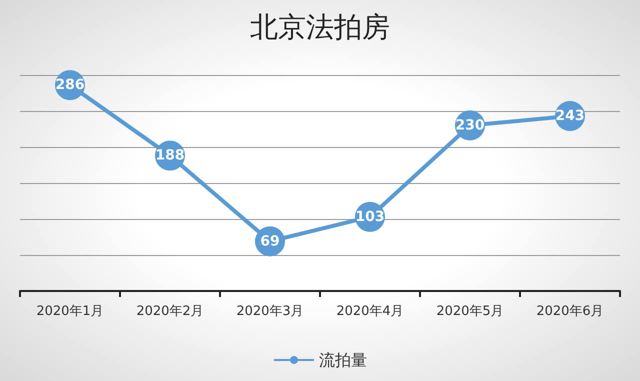  What do you see at coordinates (370, 216) in the screenshot?
I see `data-label: 103` at bounding box center [370, 216].